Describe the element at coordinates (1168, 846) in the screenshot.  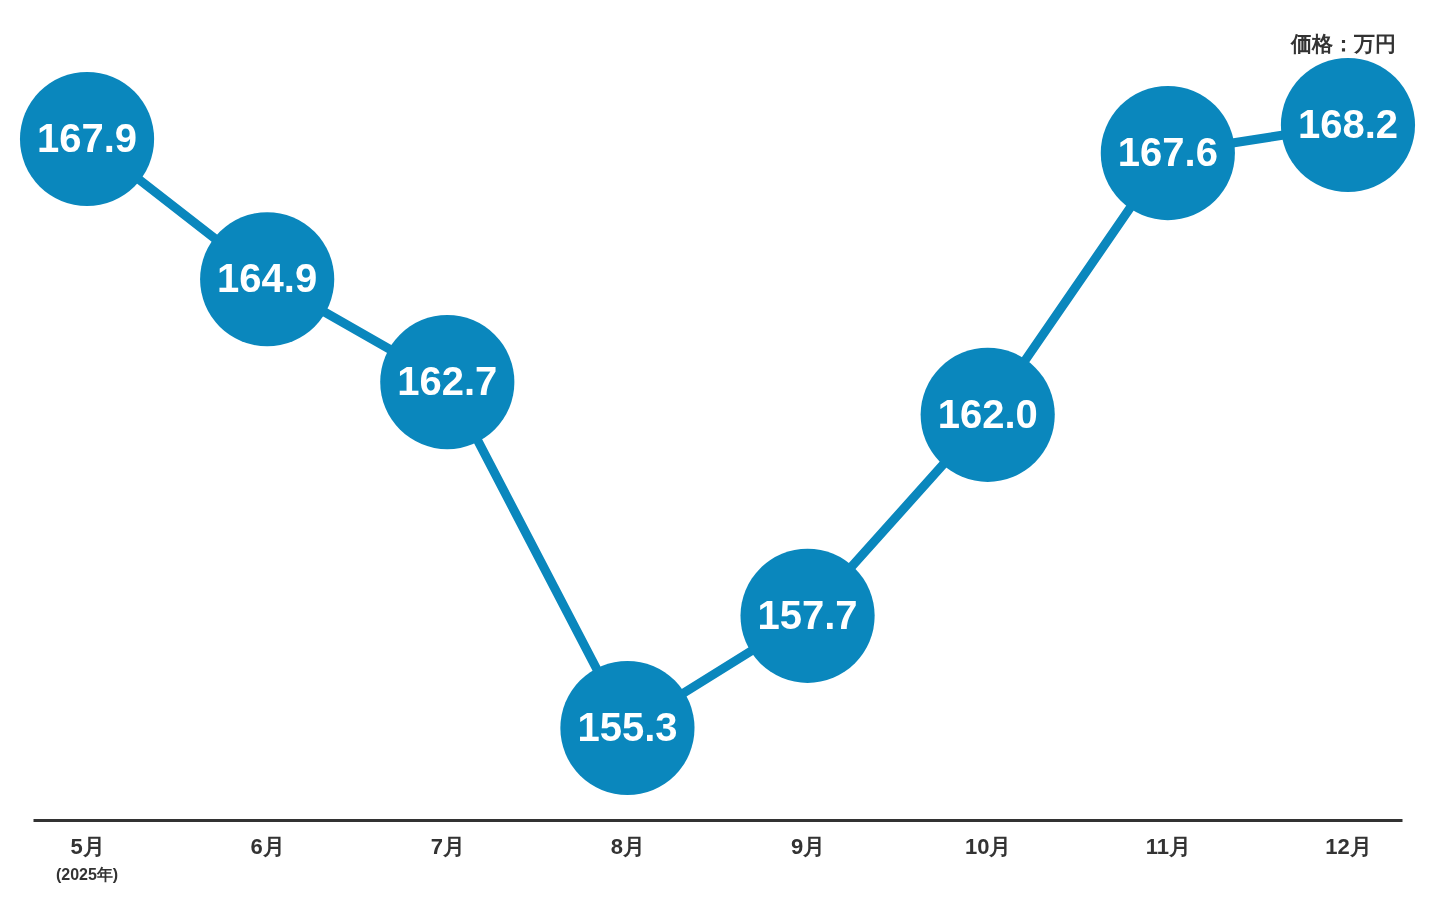
I see `x-tick-label: 11月` at that location.